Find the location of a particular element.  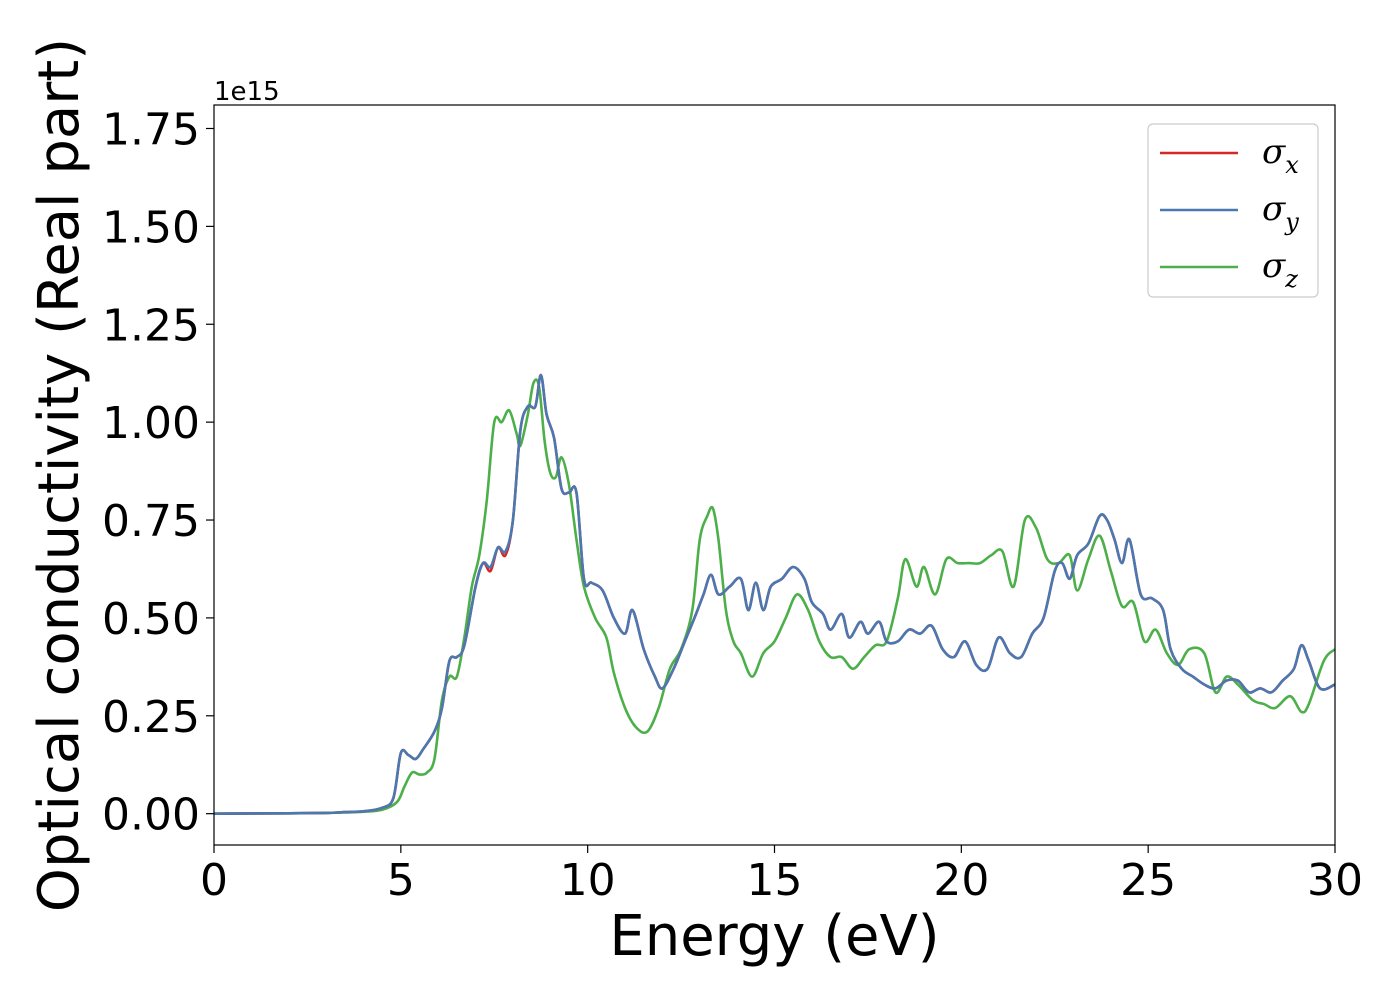

y-axis-ticks: 0.00 0.25 0.50 0.75 1.00 1.25 1.50 1.75 is located at coordinates (158, 472).